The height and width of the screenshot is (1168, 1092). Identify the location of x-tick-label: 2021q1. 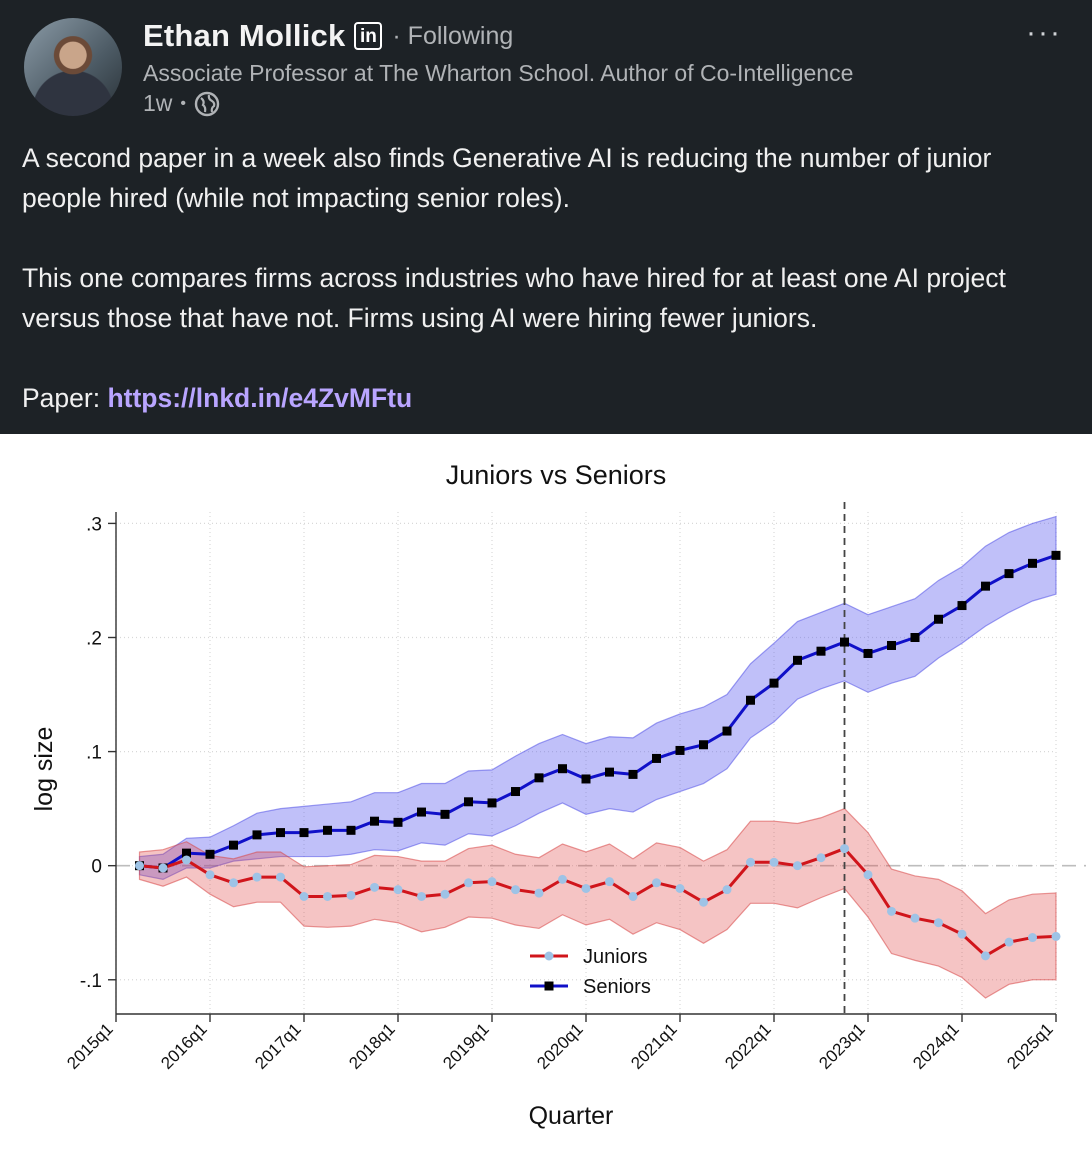
(654, 1046).